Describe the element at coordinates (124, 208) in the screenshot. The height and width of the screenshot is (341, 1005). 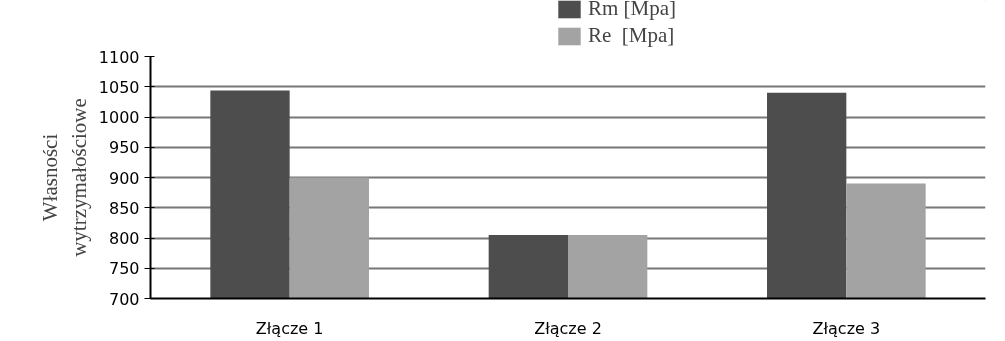
I see `y-tick-label: 850` at that location.